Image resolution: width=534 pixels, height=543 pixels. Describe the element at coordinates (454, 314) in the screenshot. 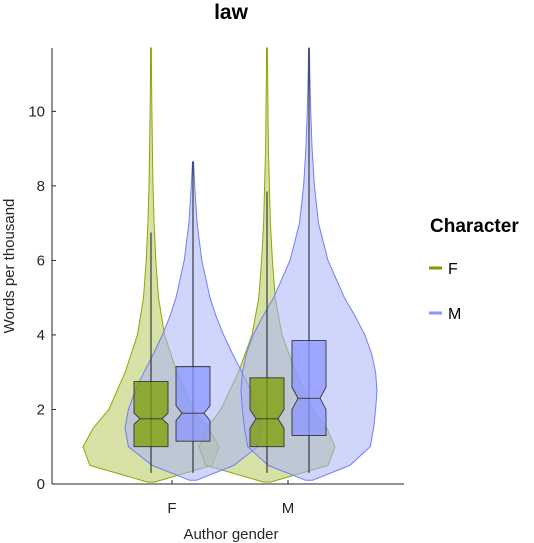

I see `legend-label-M: M` at that location.